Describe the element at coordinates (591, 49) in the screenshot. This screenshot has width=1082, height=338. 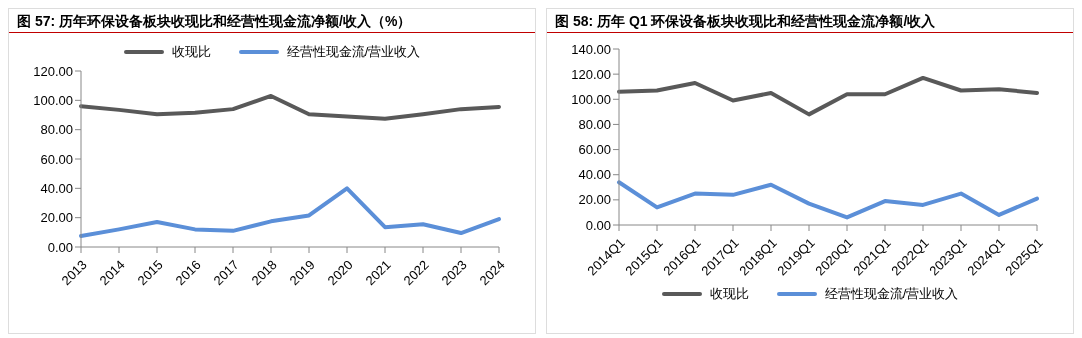
I see `y-tick-label: 140.00` at that location.